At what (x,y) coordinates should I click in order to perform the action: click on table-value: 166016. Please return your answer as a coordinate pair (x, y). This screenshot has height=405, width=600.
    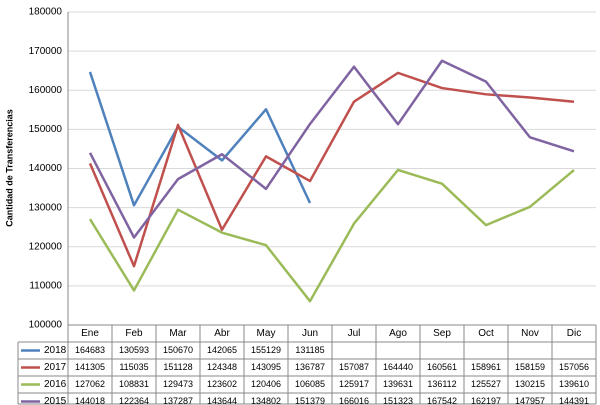
    Looking at the image, I should click on (354, 400).